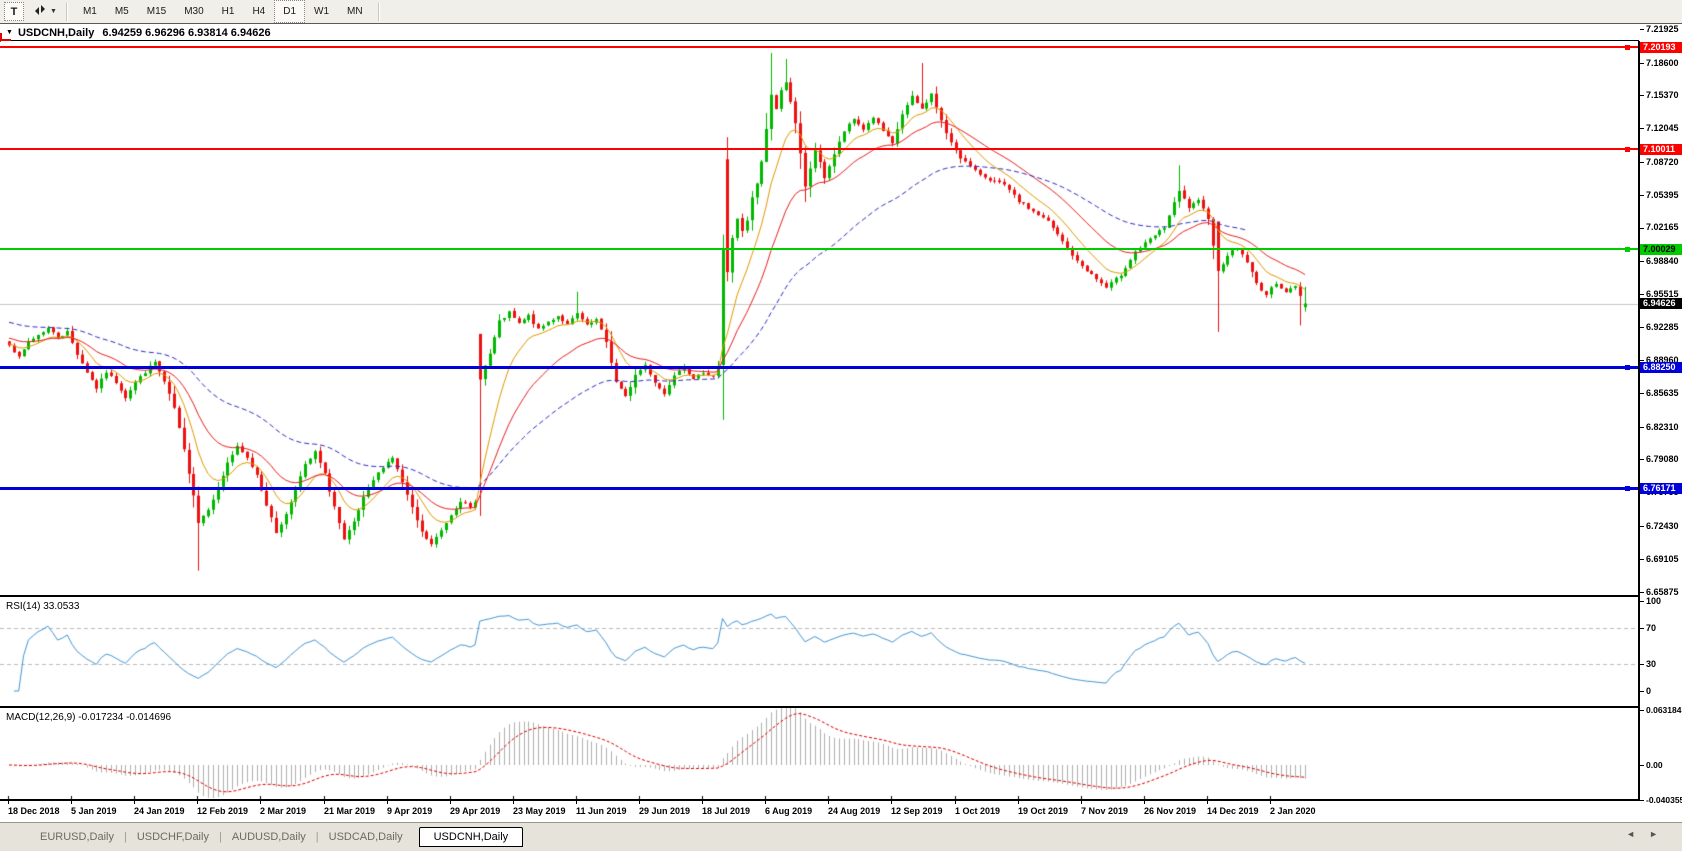 This screenshot has height=851, width=1682. Describe the element at coordinates (40, 11) in the screenshot. I see `drawing-tools-icon` at that location.